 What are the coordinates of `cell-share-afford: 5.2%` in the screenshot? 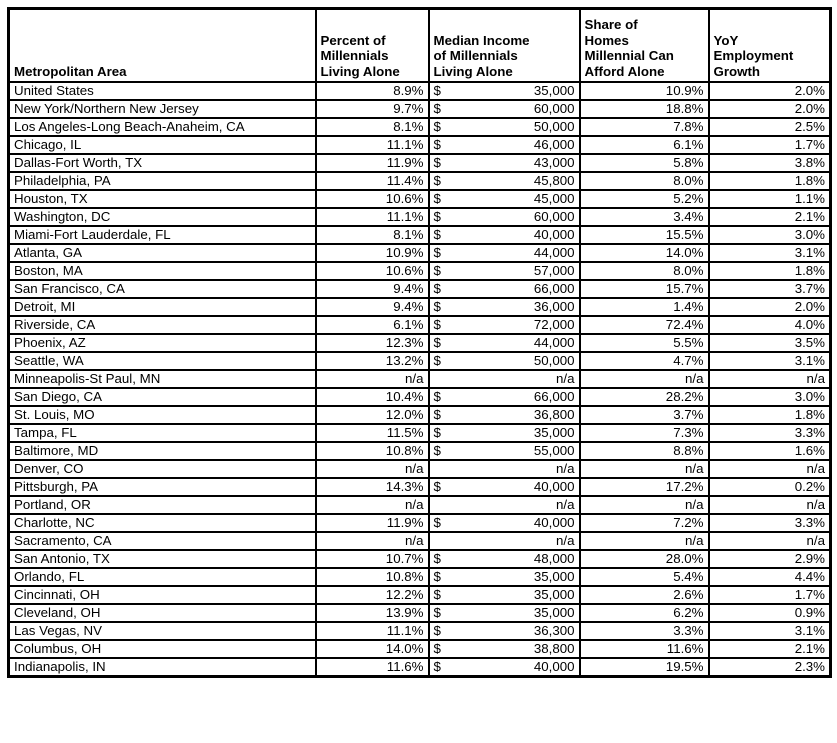 It's located at (644, 198).